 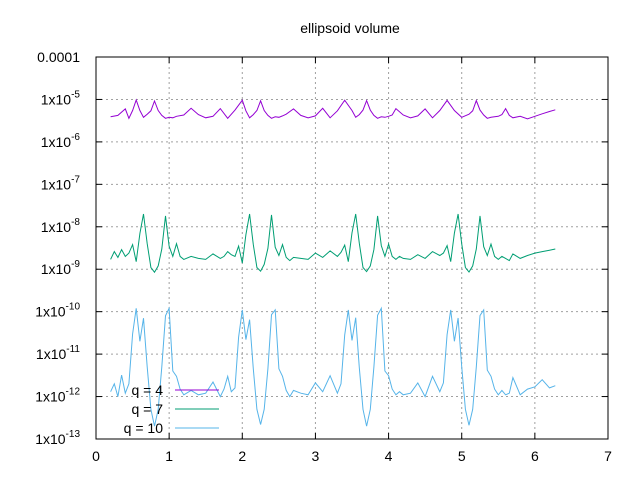 What do you see at coordinates (462, 456) in the screenshot?
I see `x-tick-label: 5` at bounding box center [462, 456].